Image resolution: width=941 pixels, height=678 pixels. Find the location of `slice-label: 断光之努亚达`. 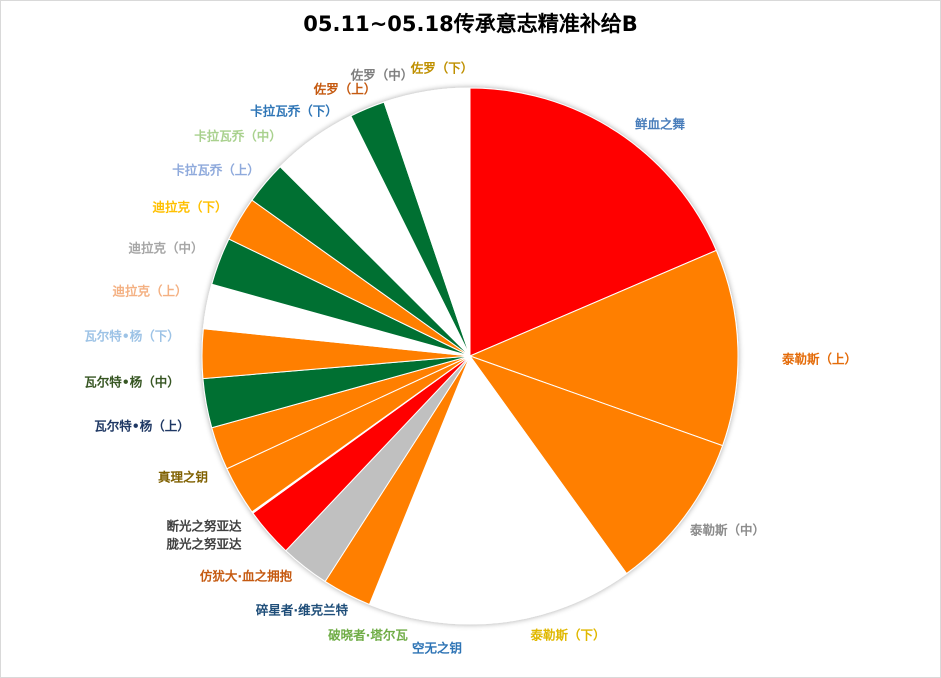

slice-label: 断光之努亚达 is located at coordinates (204, 526).